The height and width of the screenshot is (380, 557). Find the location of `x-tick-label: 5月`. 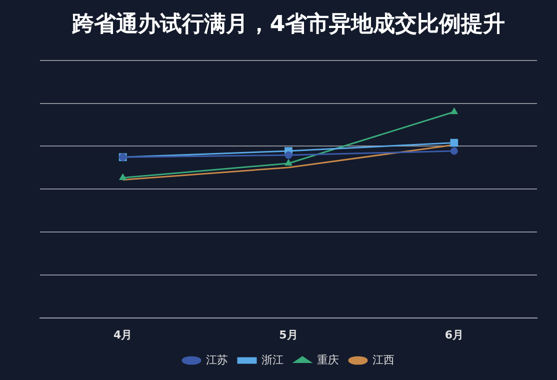

x-tick-label: 5月 is located at coordinates (288, 335).